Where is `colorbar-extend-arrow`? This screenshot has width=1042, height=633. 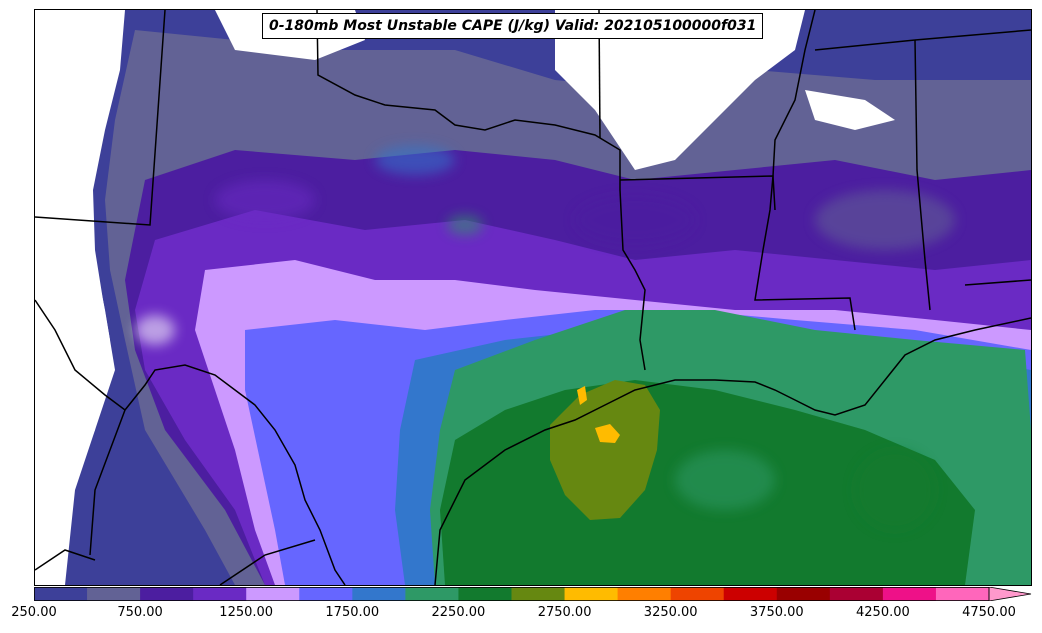
colorbar-extend-arrow is located at coordinates (1010, 594).